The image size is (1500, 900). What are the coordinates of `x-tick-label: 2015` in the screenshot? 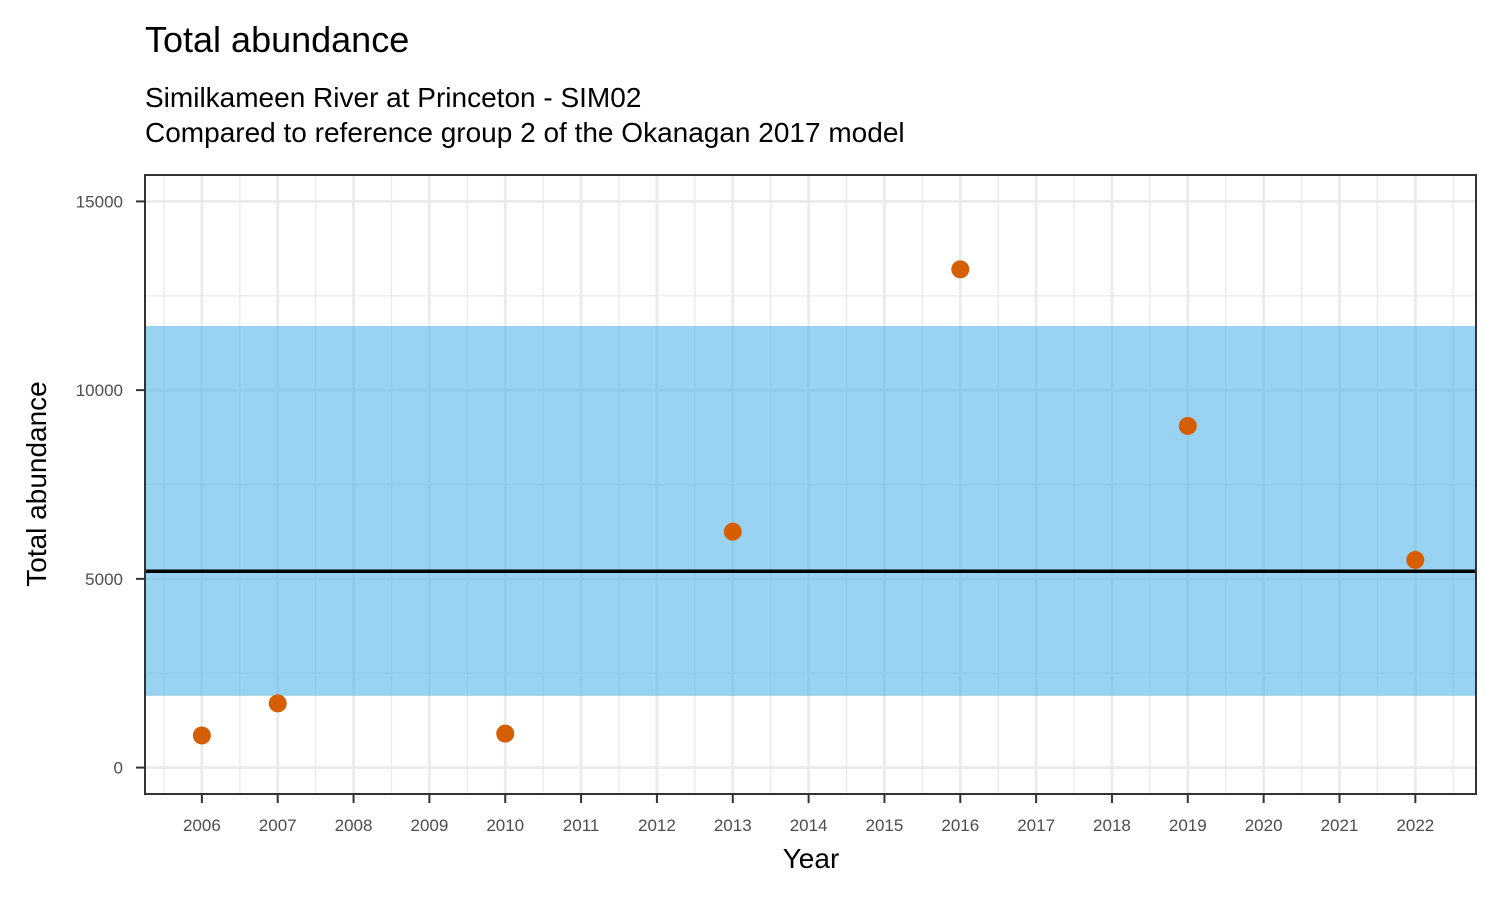 It's located at (885, 825).